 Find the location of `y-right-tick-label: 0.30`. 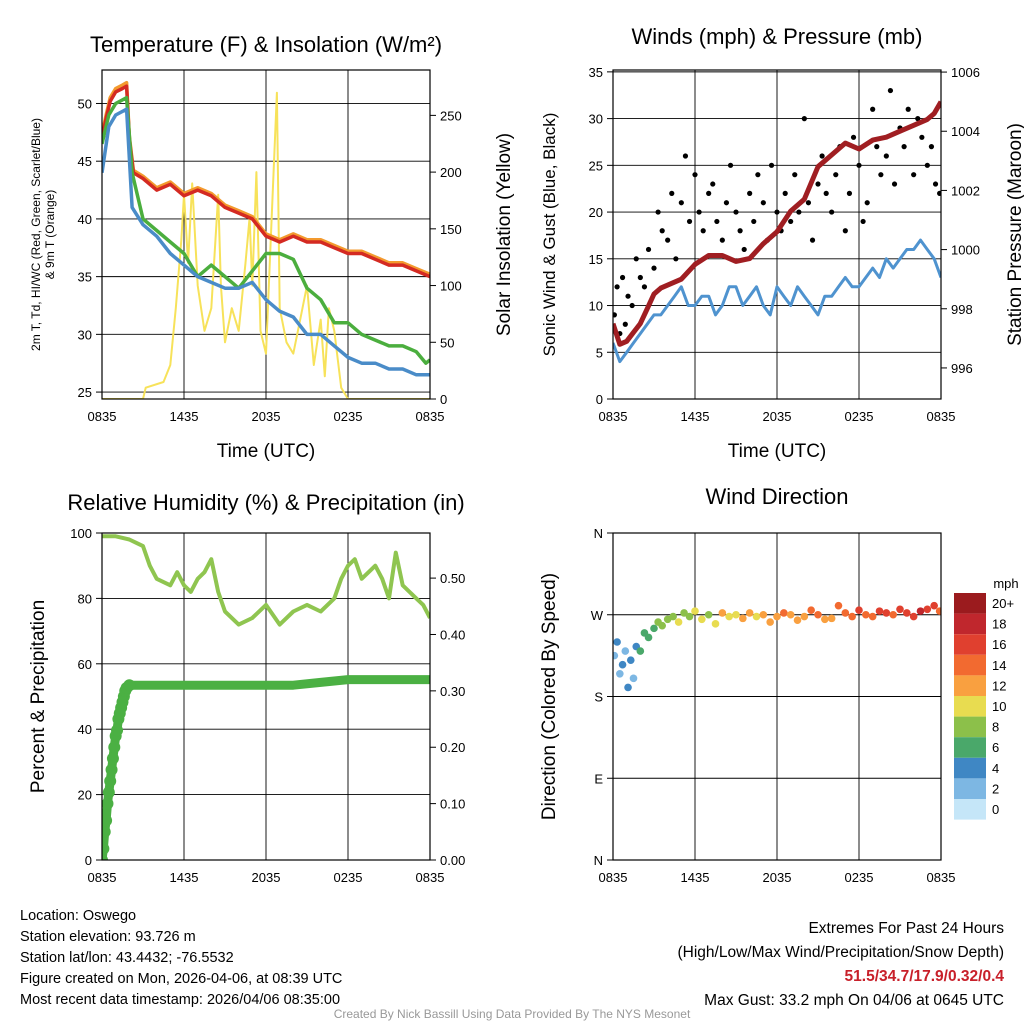

y-right-tick-label: 0.30 is located at coordinates (452, 691).